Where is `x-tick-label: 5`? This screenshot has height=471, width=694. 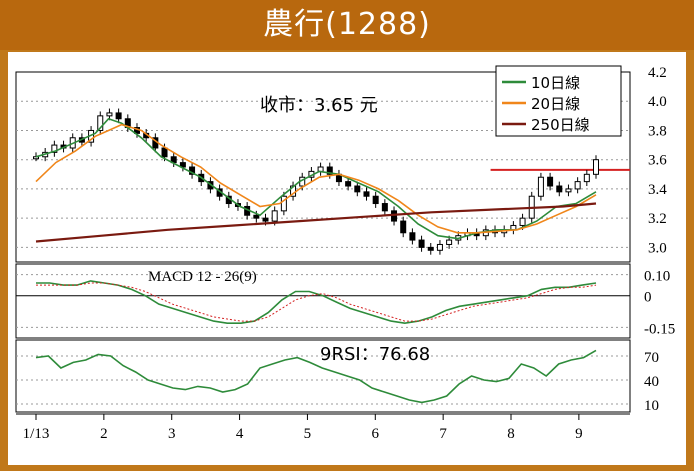 x-tick-label: 5 is located at coordinates (308, 434).